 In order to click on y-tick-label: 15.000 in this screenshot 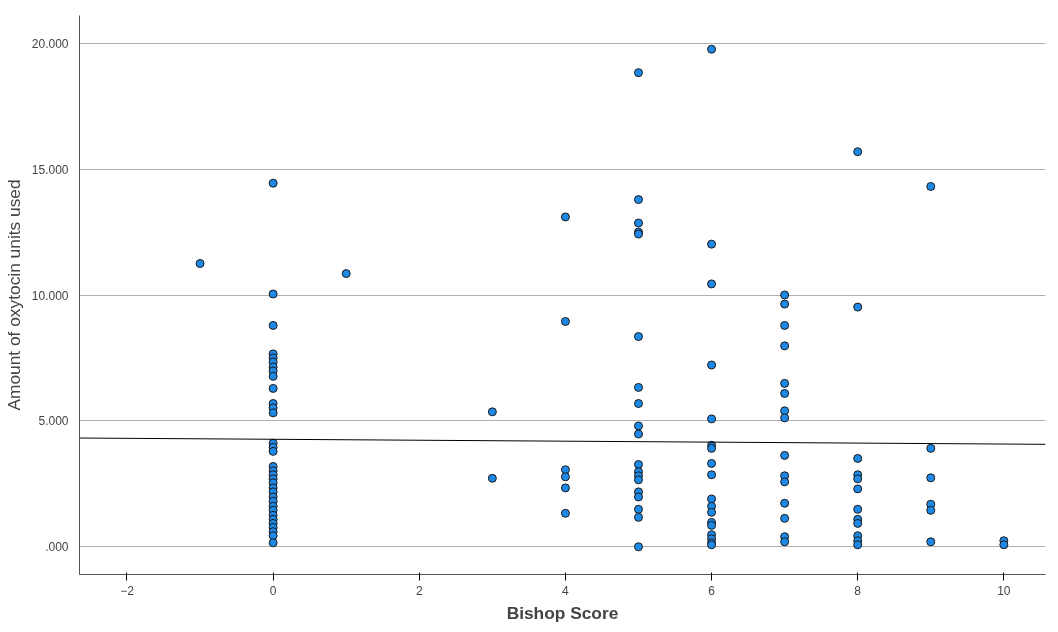, I will do `click(50, 169)`.